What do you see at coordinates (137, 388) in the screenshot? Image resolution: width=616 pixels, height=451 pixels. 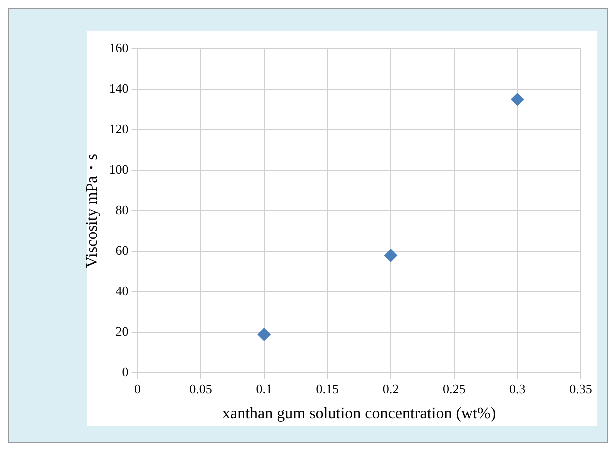 I see `x-tick-label: 0` at bounding box center [137, 388].